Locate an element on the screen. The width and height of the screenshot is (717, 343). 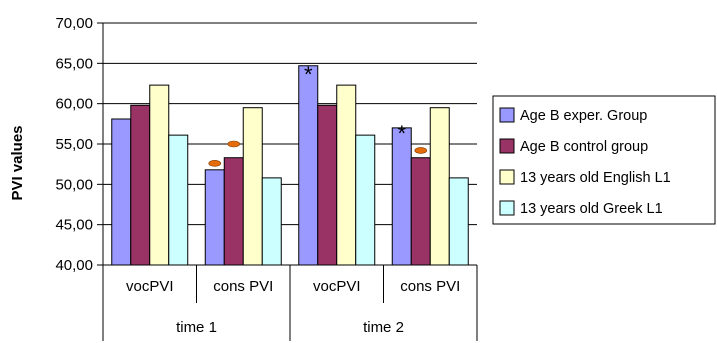
y-tick-label: 55,00 is located at coordinates (74, 144).